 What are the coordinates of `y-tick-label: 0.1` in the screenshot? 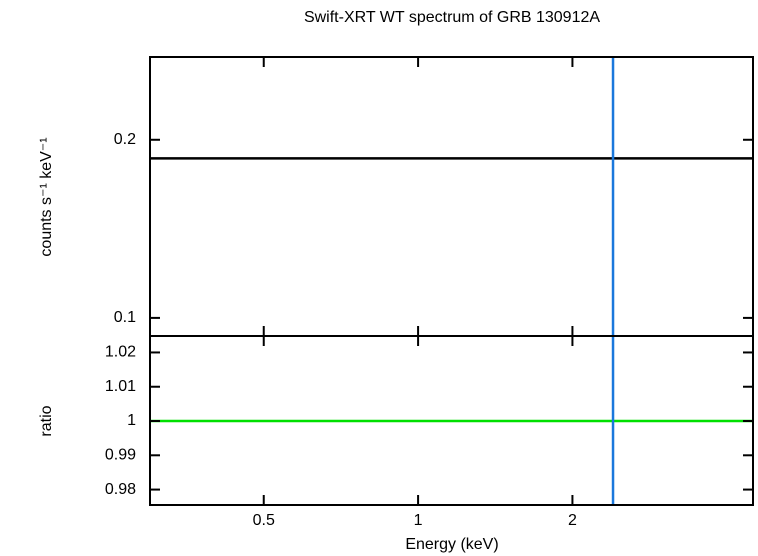 It's located at (125, 317).